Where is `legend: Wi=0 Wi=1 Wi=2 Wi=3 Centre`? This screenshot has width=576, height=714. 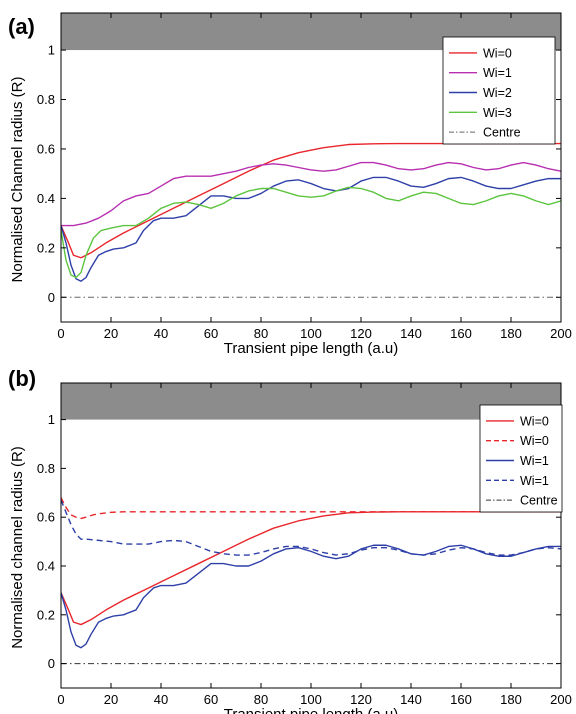
legend: Wi=0 Wi=1 Wi=2 Wi=3 Centre is located at coordinates (499, 90).